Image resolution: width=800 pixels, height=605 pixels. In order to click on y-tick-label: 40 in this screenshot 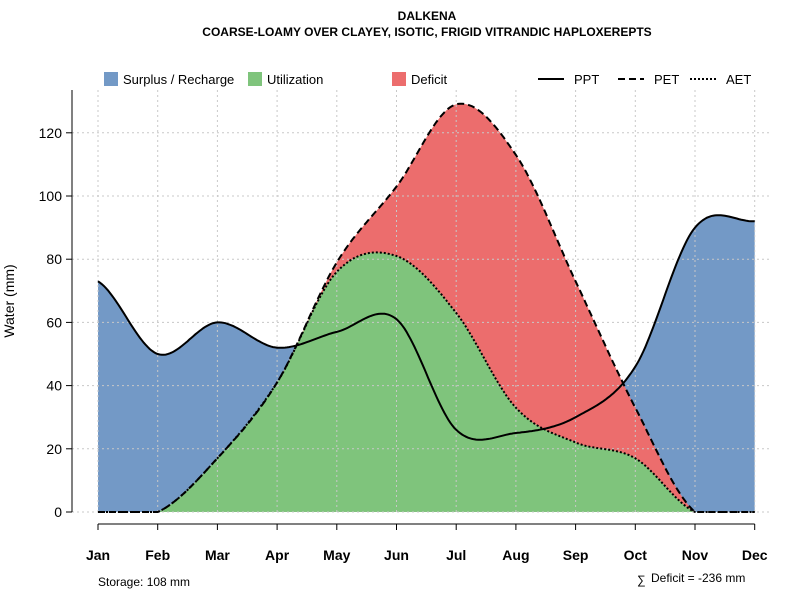, I will do `click(54, 386)`.